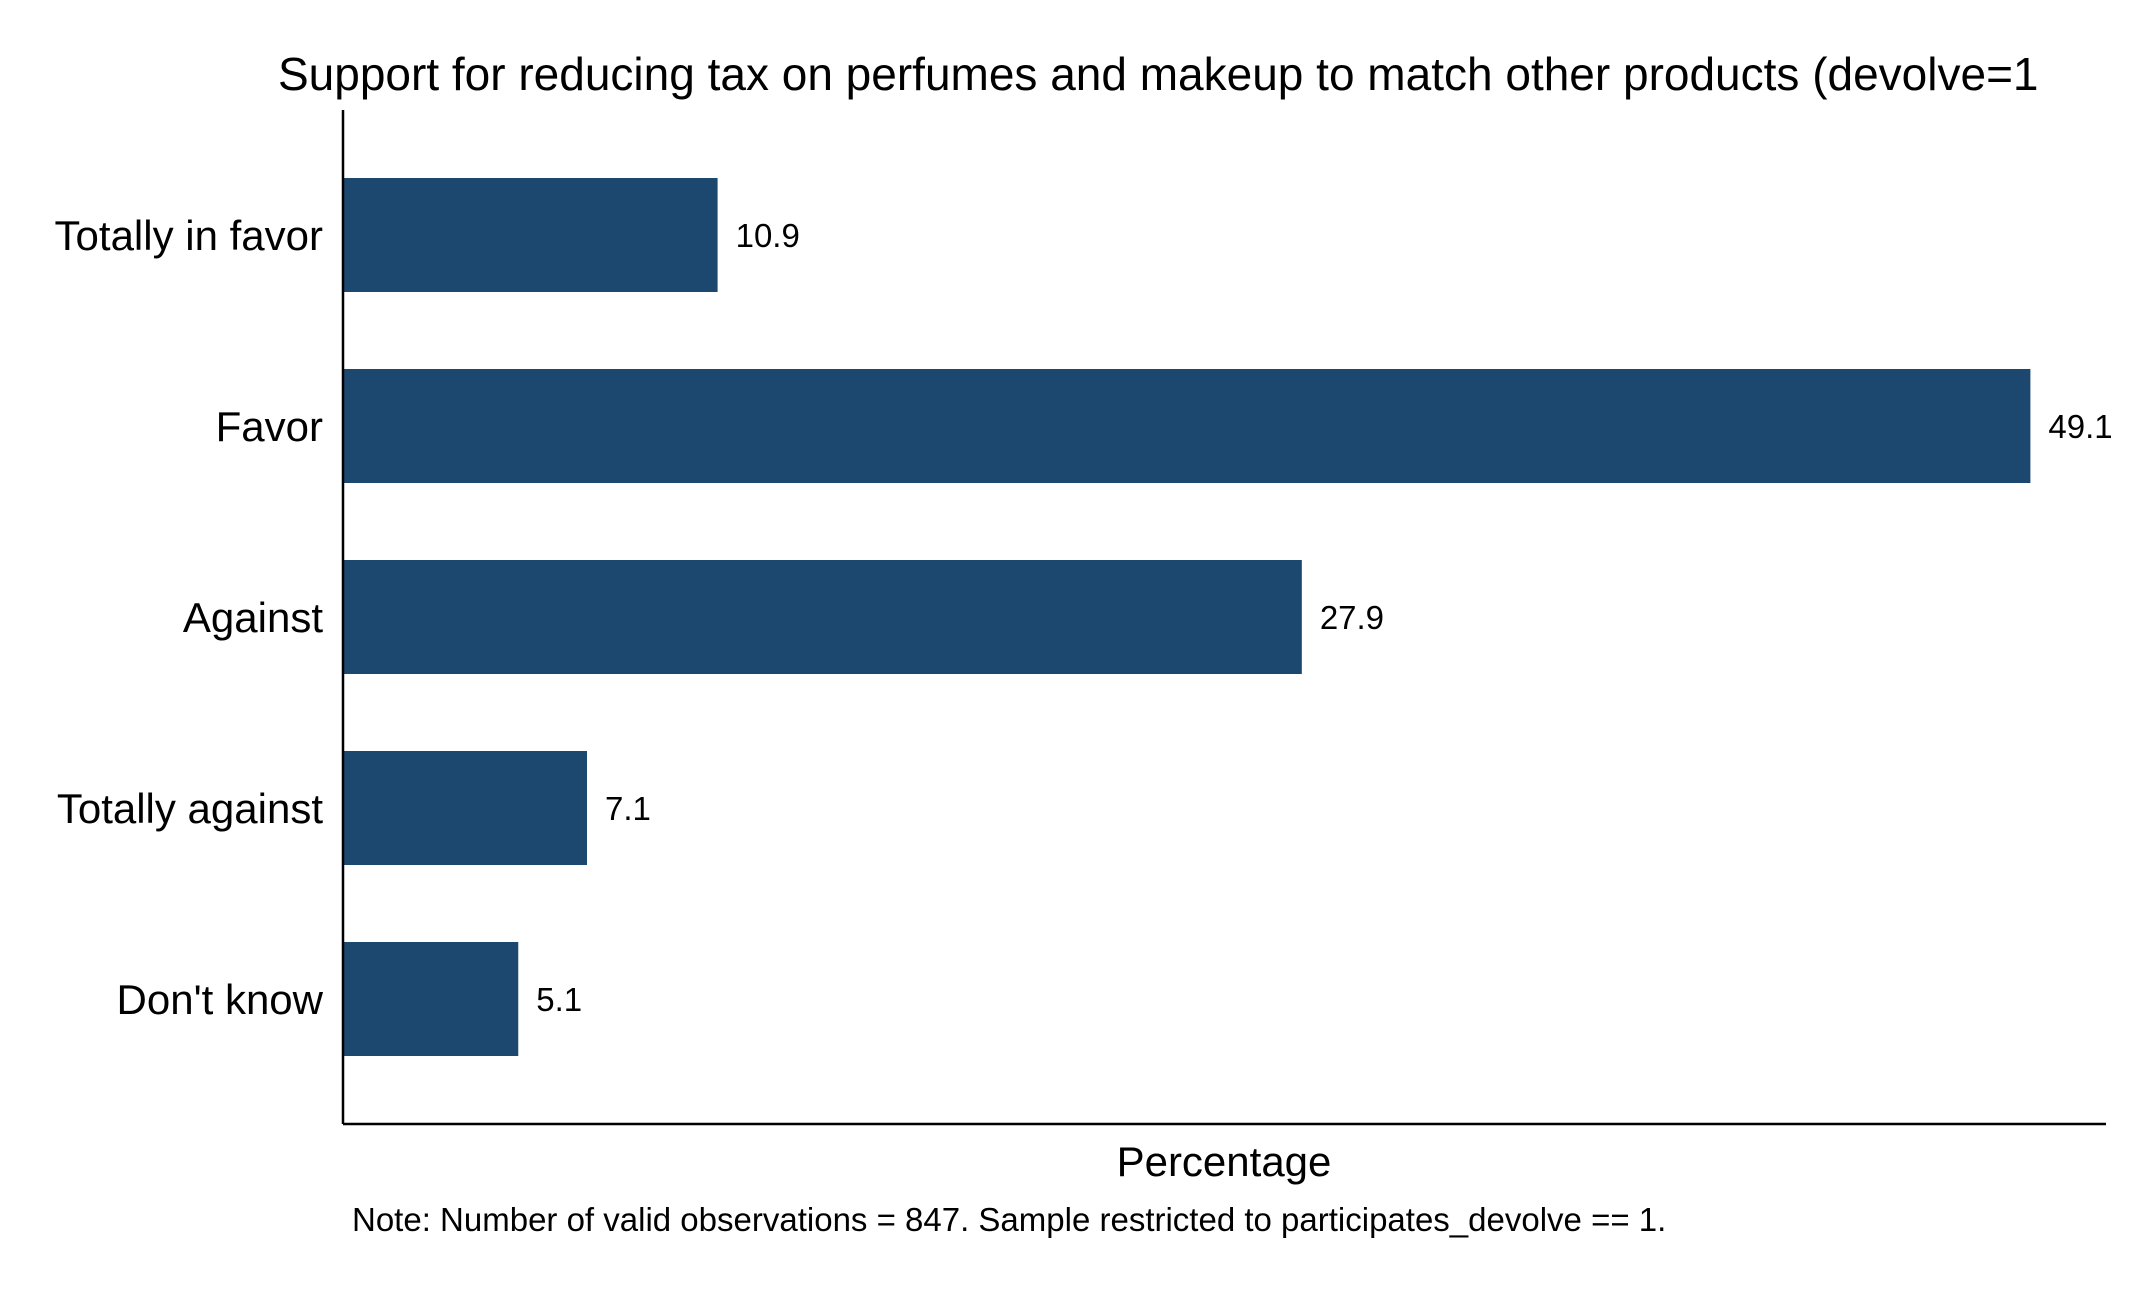  What do you see at coordinates (559, 999) in the screenshot?
I see `data-label: 5.1` at bounding box center [559, 999].